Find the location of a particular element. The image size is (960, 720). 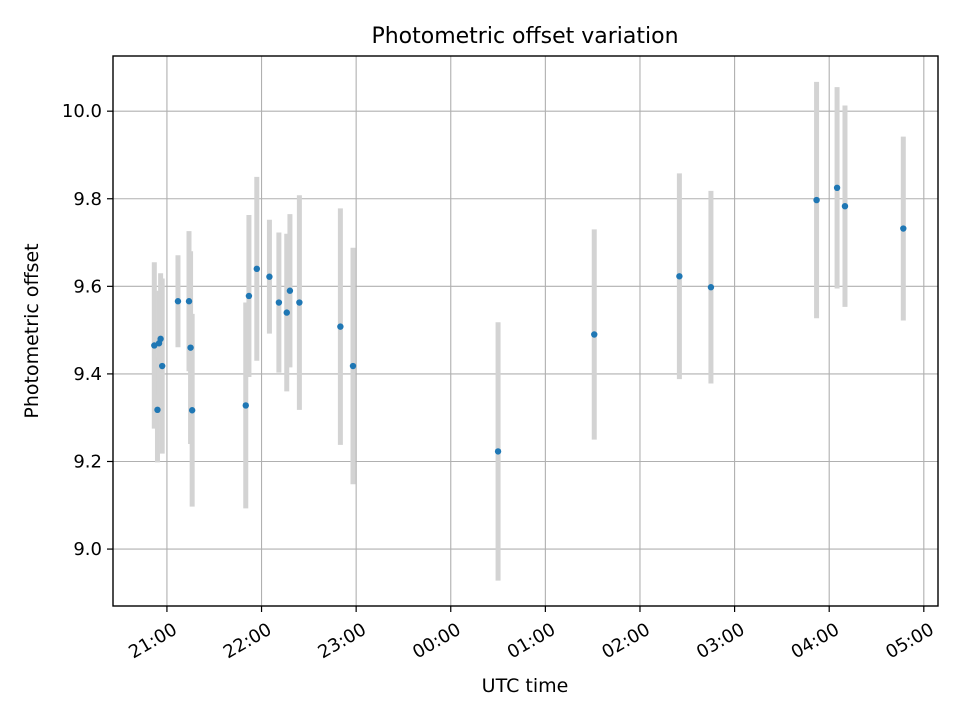

x-tick-label: 21:00 is located at coordinates (152, 641).